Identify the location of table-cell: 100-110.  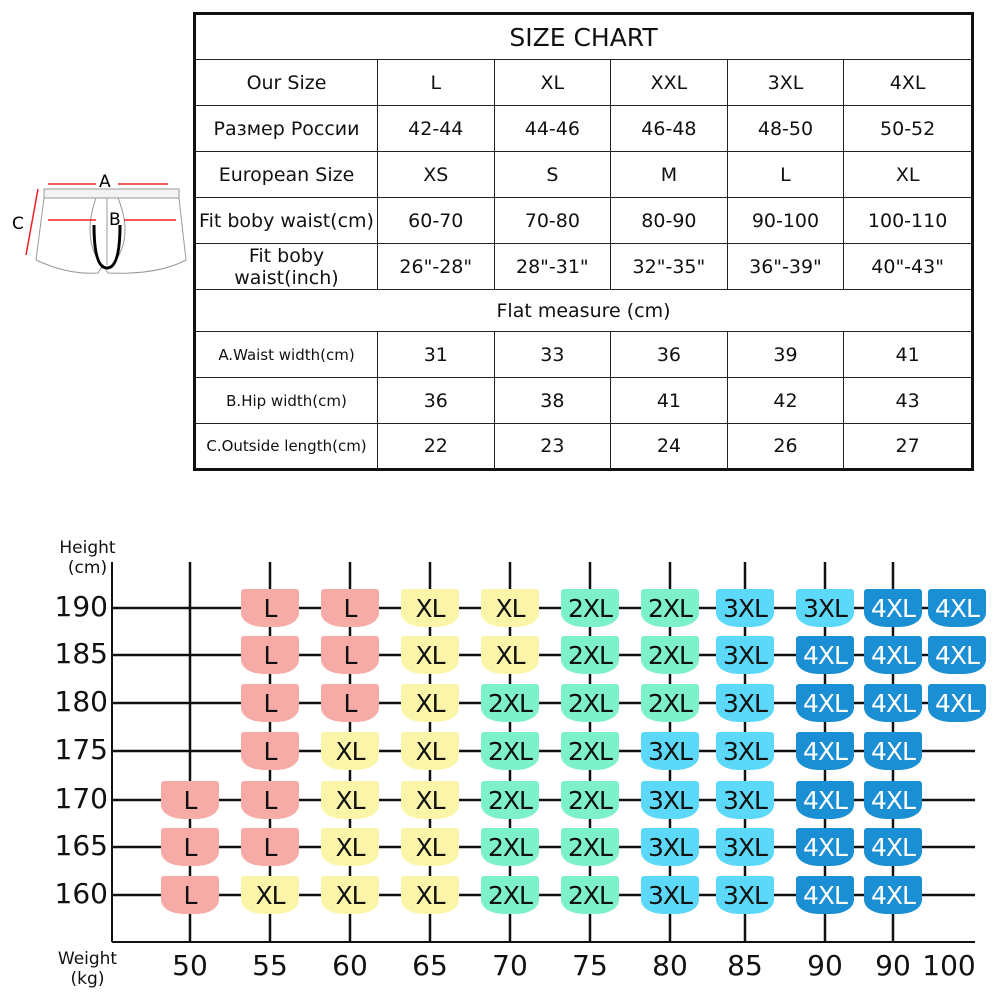
(908, 220).